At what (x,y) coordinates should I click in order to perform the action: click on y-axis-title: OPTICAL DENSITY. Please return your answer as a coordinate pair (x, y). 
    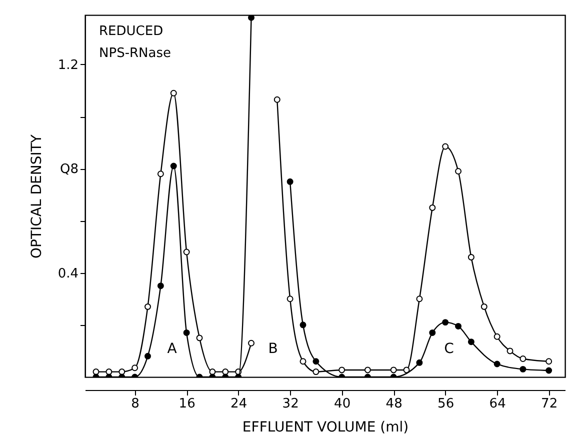
    Looking at the image, I should click on (36, 196).